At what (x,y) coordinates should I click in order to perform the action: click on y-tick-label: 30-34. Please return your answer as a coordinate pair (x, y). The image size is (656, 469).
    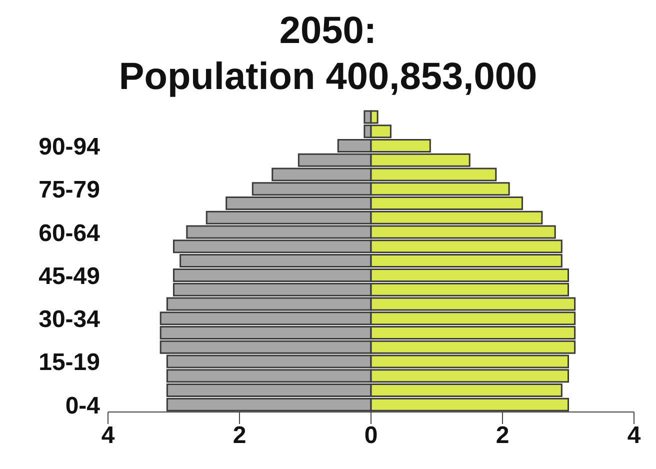
    Looking at the image, I should click on (69, 320).